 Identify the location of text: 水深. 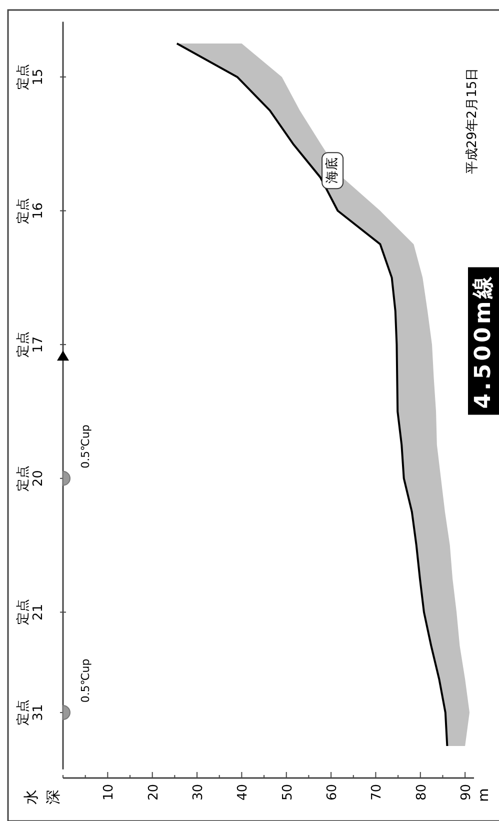
(42, 797).